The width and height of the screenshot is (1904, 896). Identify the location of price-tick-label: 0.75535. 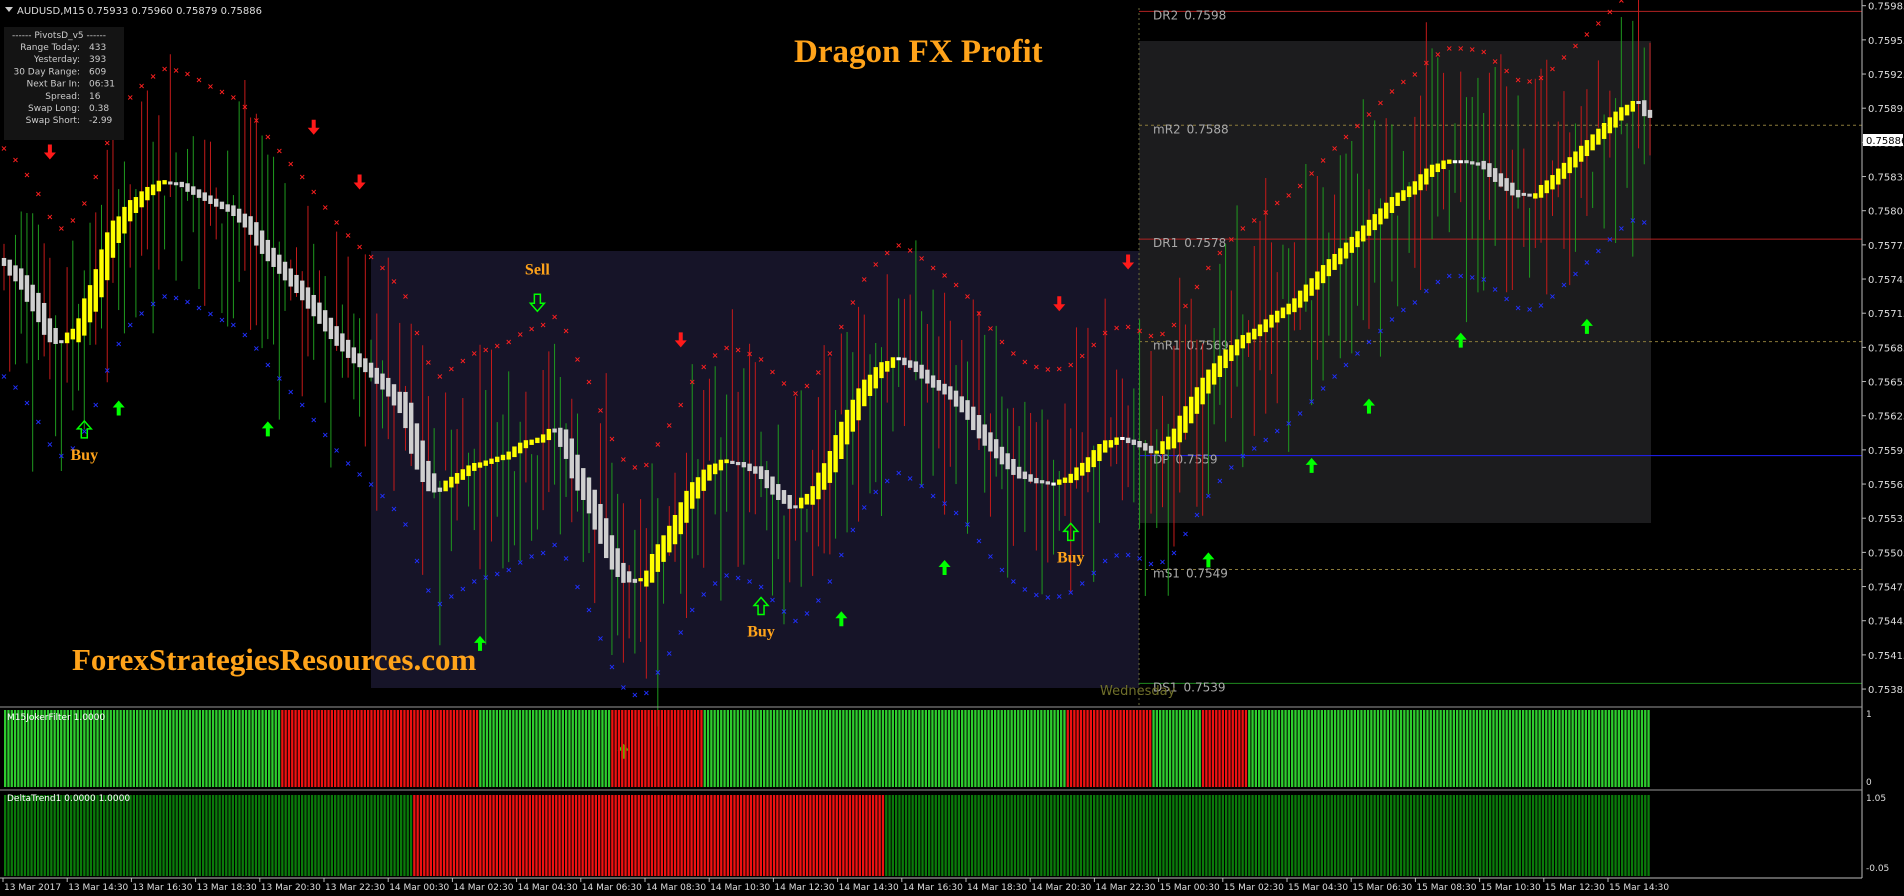
(1886, 519).